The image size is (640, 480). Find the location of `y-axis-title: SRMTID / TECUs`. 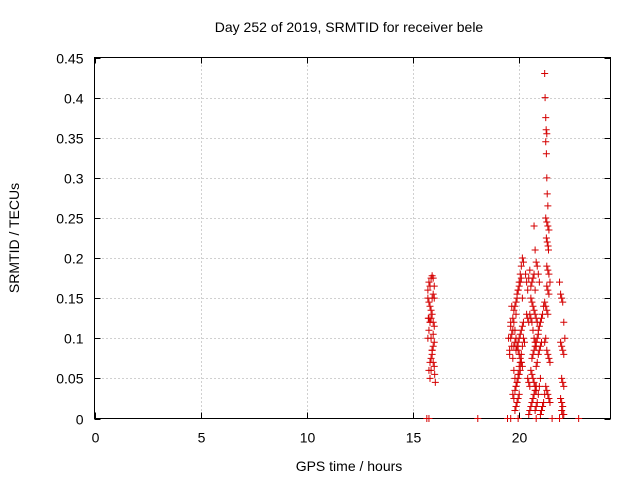

y-axis-title: SRMTID / TECUs is located at coordinates (14, 238).